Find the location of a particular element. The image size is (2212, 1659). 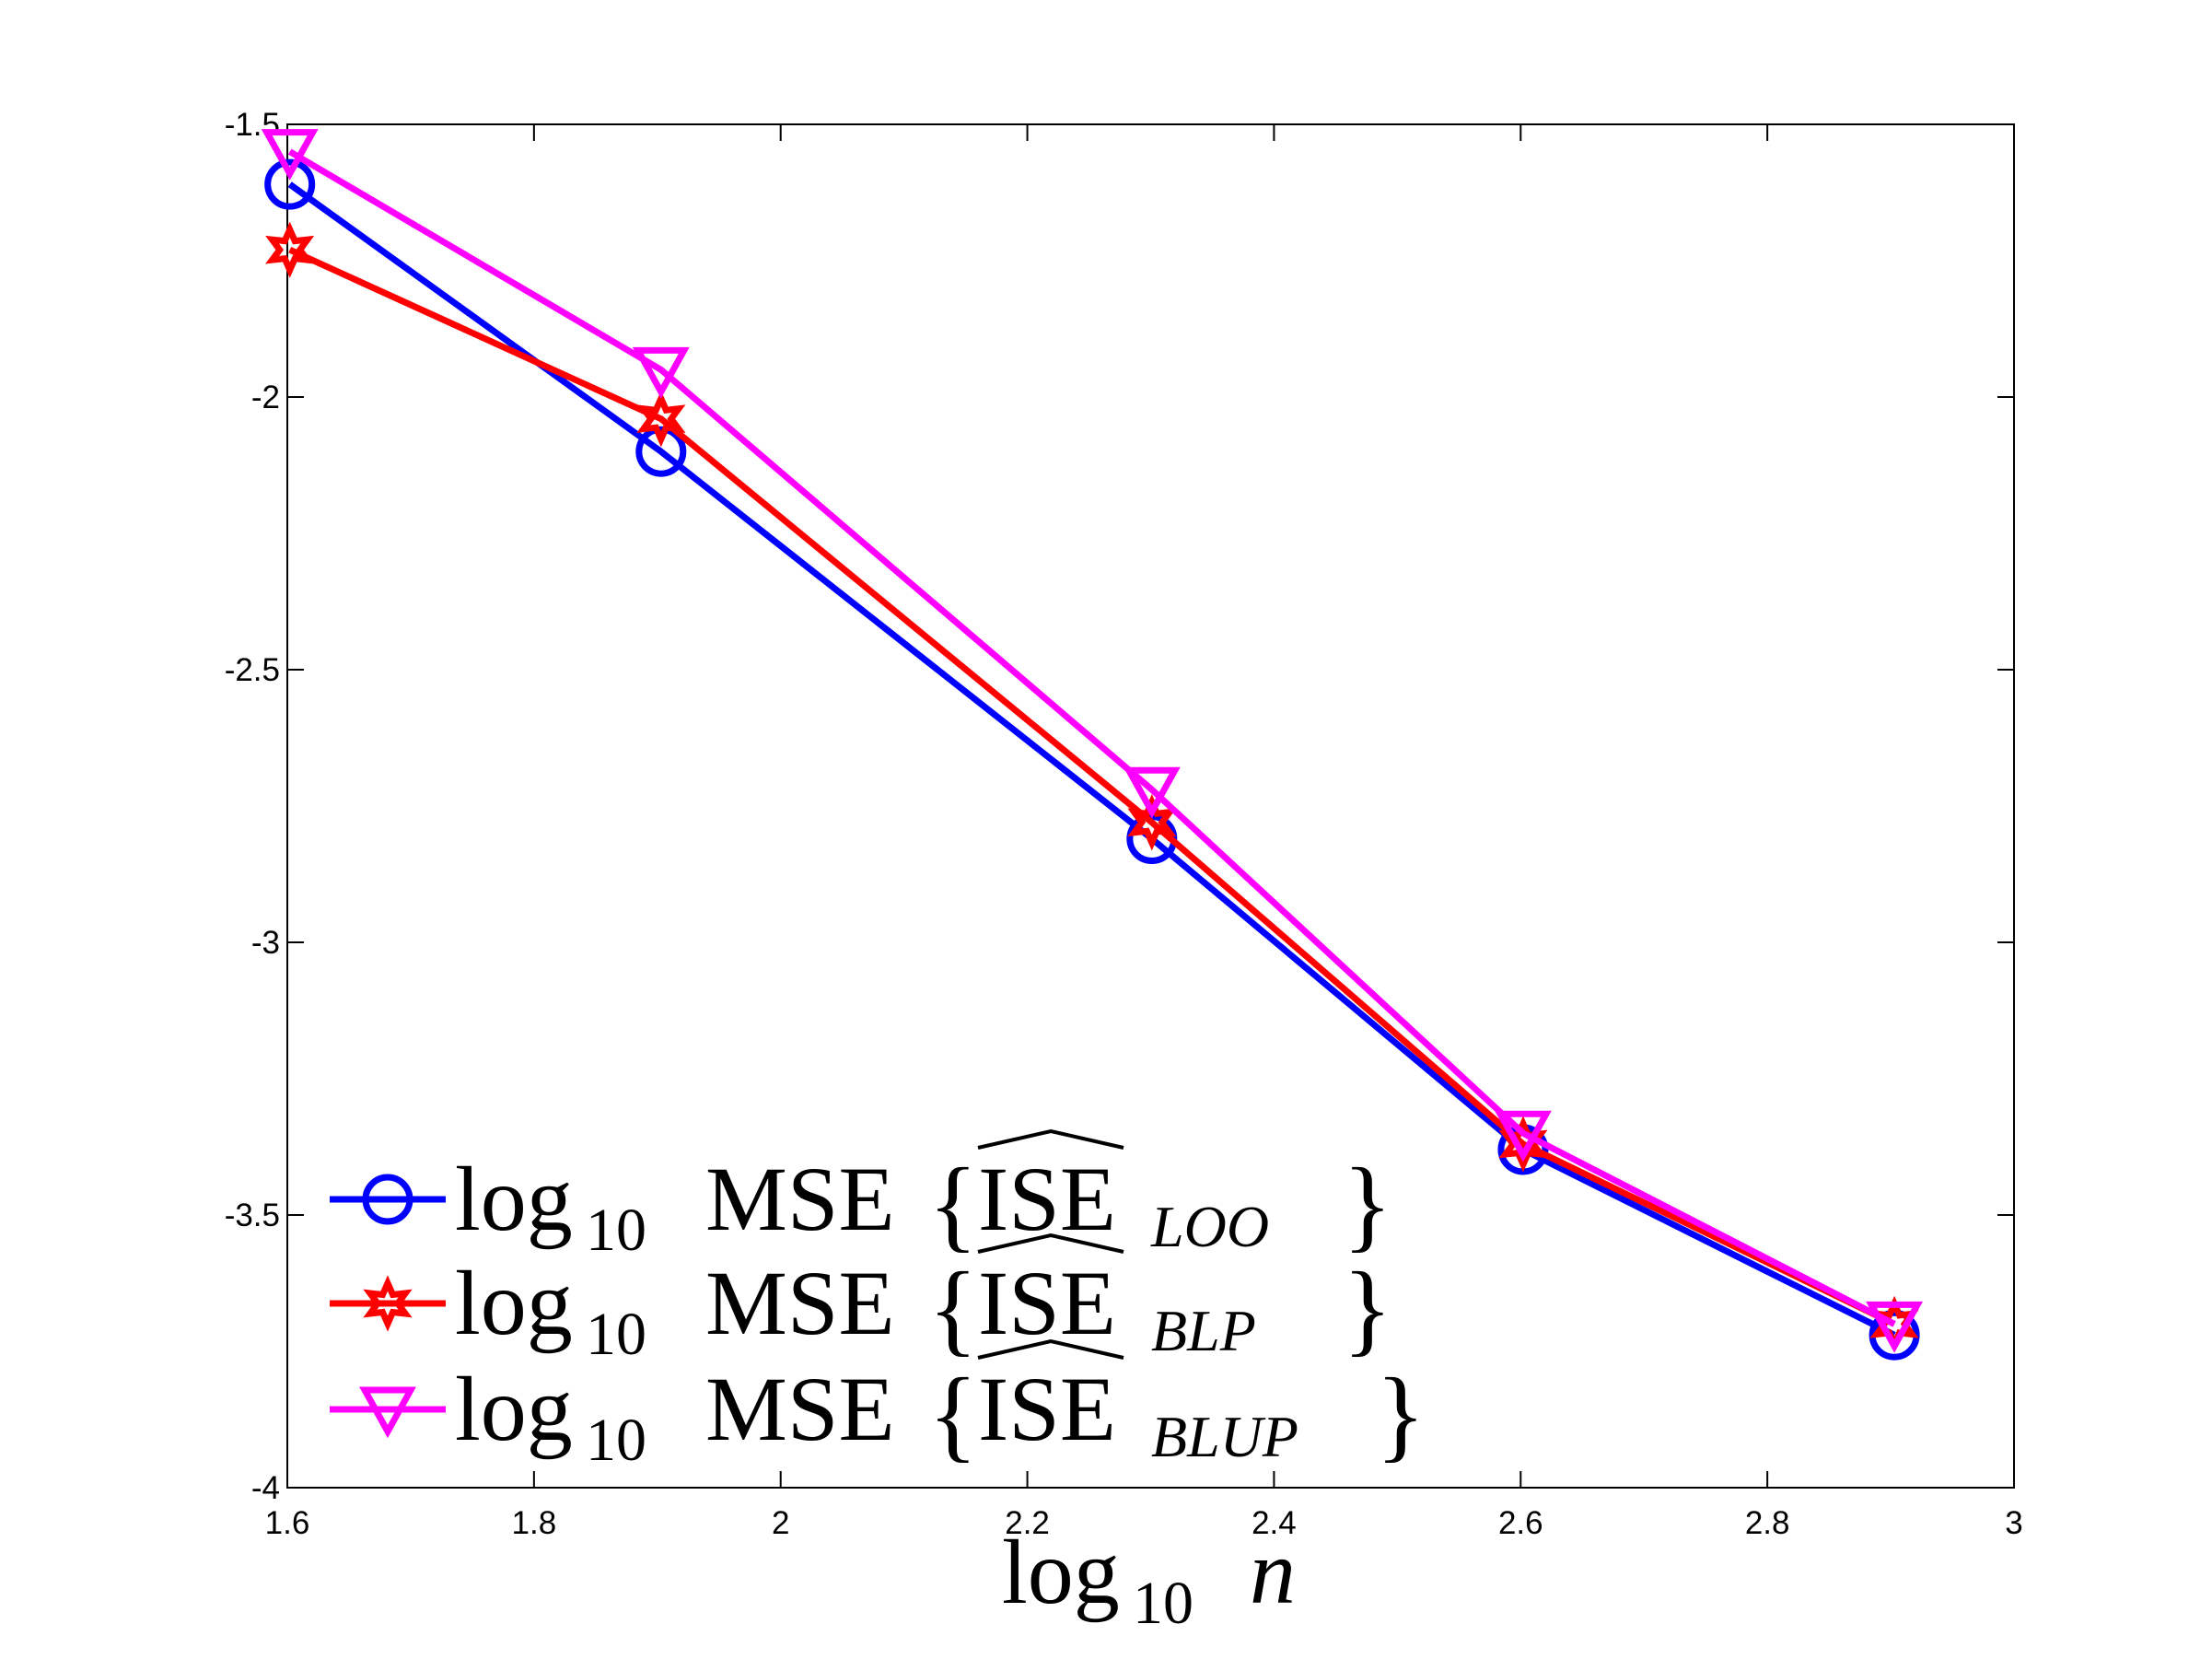

legend-entry-blup: log 10 MSE {ISE BLUP} is located at coordinates (878, 1406).